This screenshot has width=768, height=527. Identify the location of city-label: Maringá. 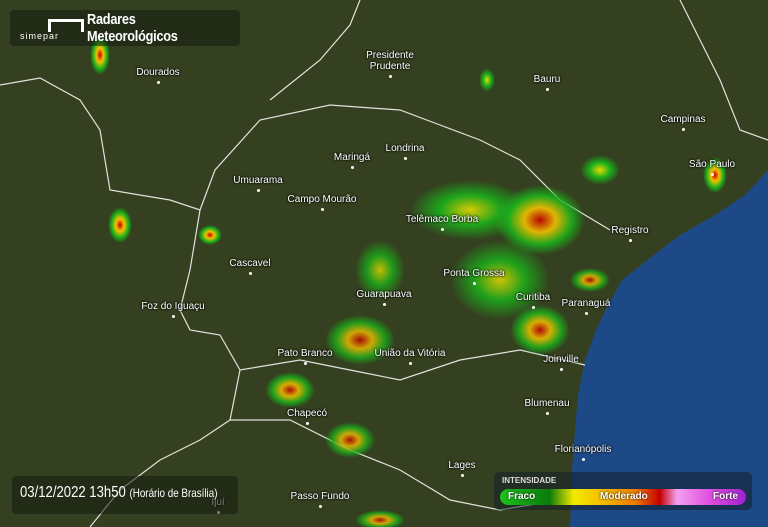
(352, 157).